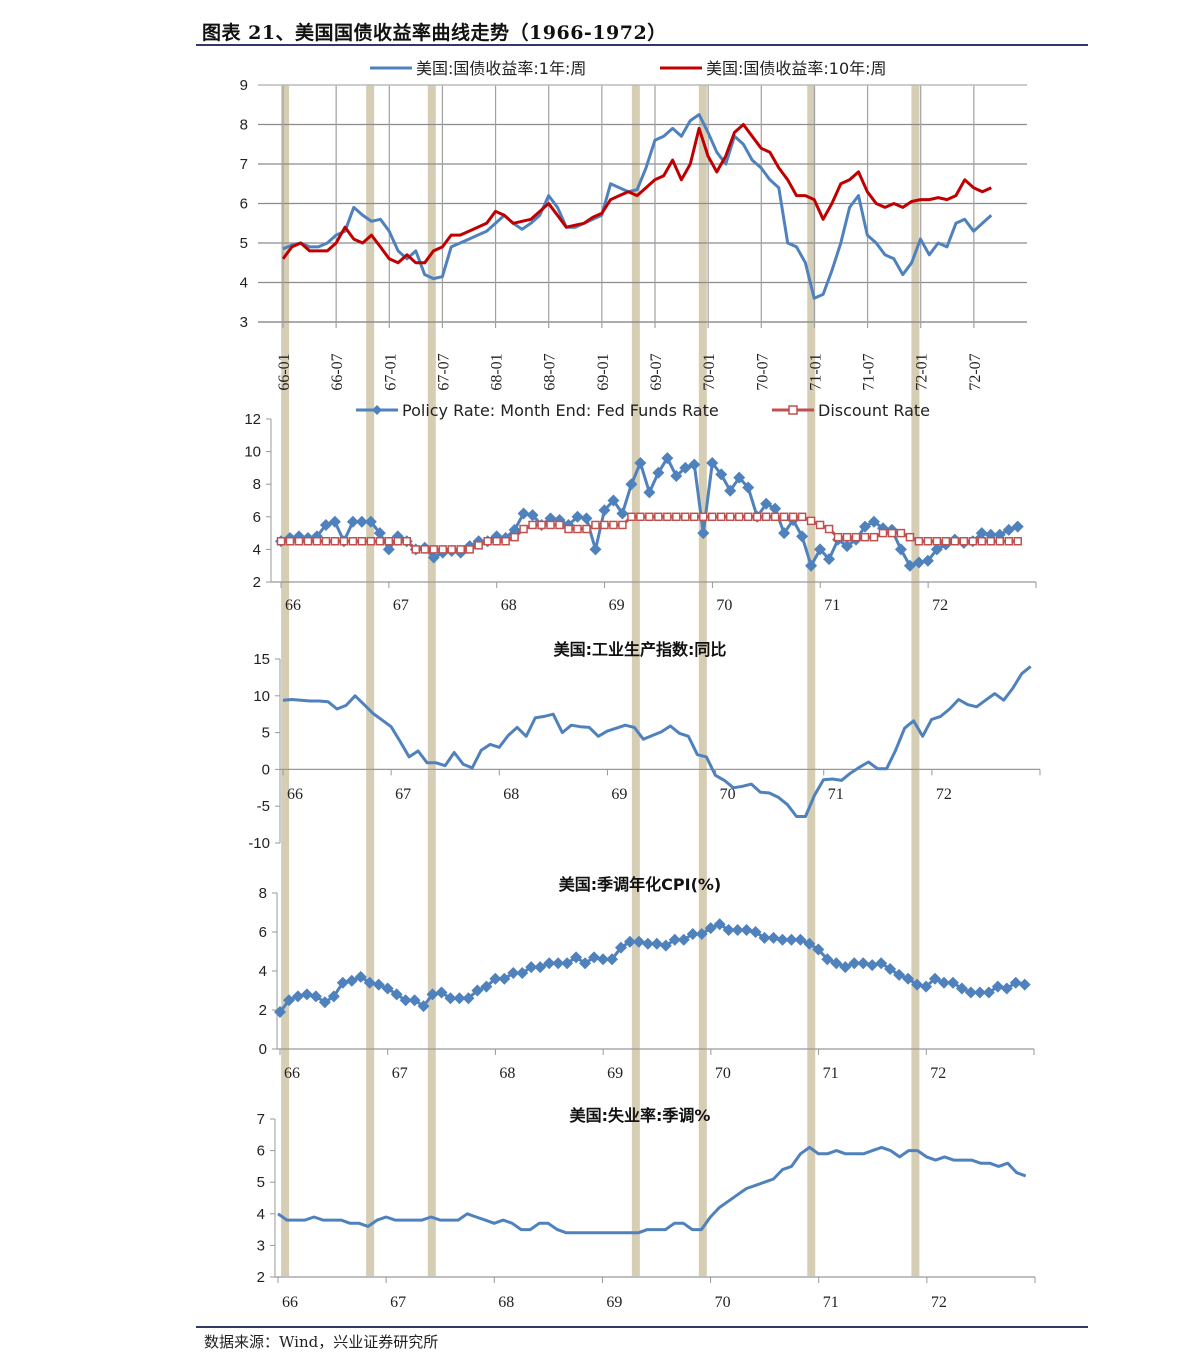  Describe the element at coordinates (261, 1182) in the screenshot. I see `y-tick-label: 5` at that location.